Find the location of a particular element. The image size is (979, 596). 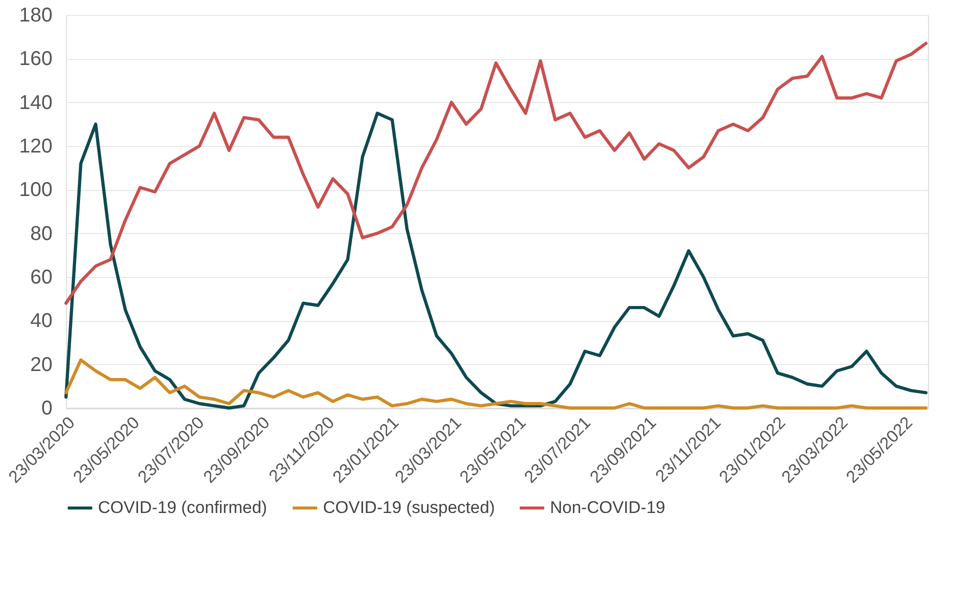

y-tick-label: 80 is located at coordinates (41, 233).